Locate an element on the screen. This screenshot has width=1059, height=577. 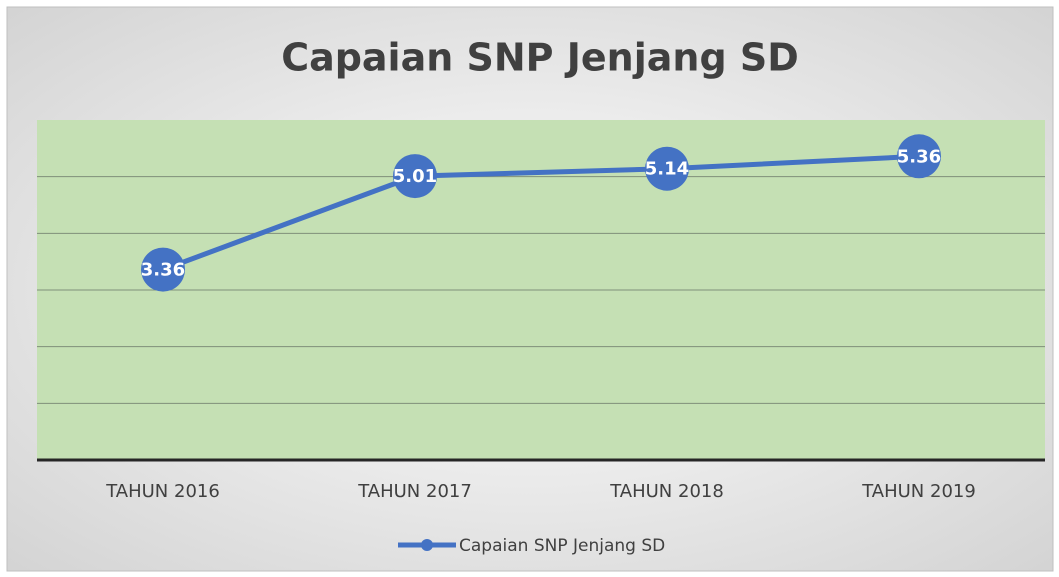
data-label: 5.01 is located at coordinates (415, 176).